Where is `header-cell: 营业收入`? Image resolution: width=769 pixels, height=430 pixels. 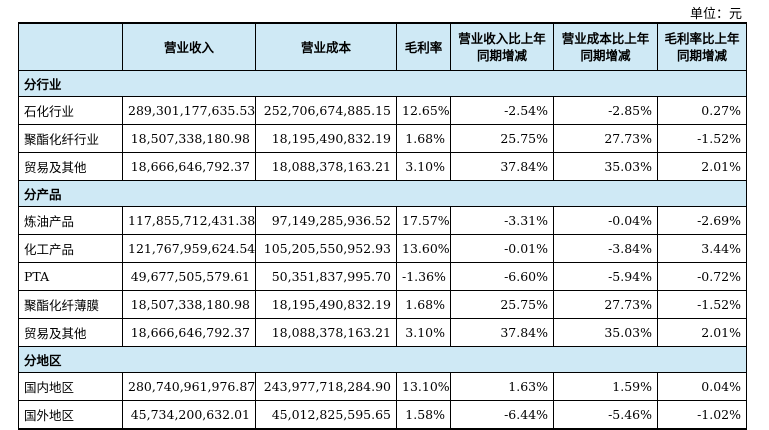 header-cell: 营业收入 is located at coordinates (189, 46).